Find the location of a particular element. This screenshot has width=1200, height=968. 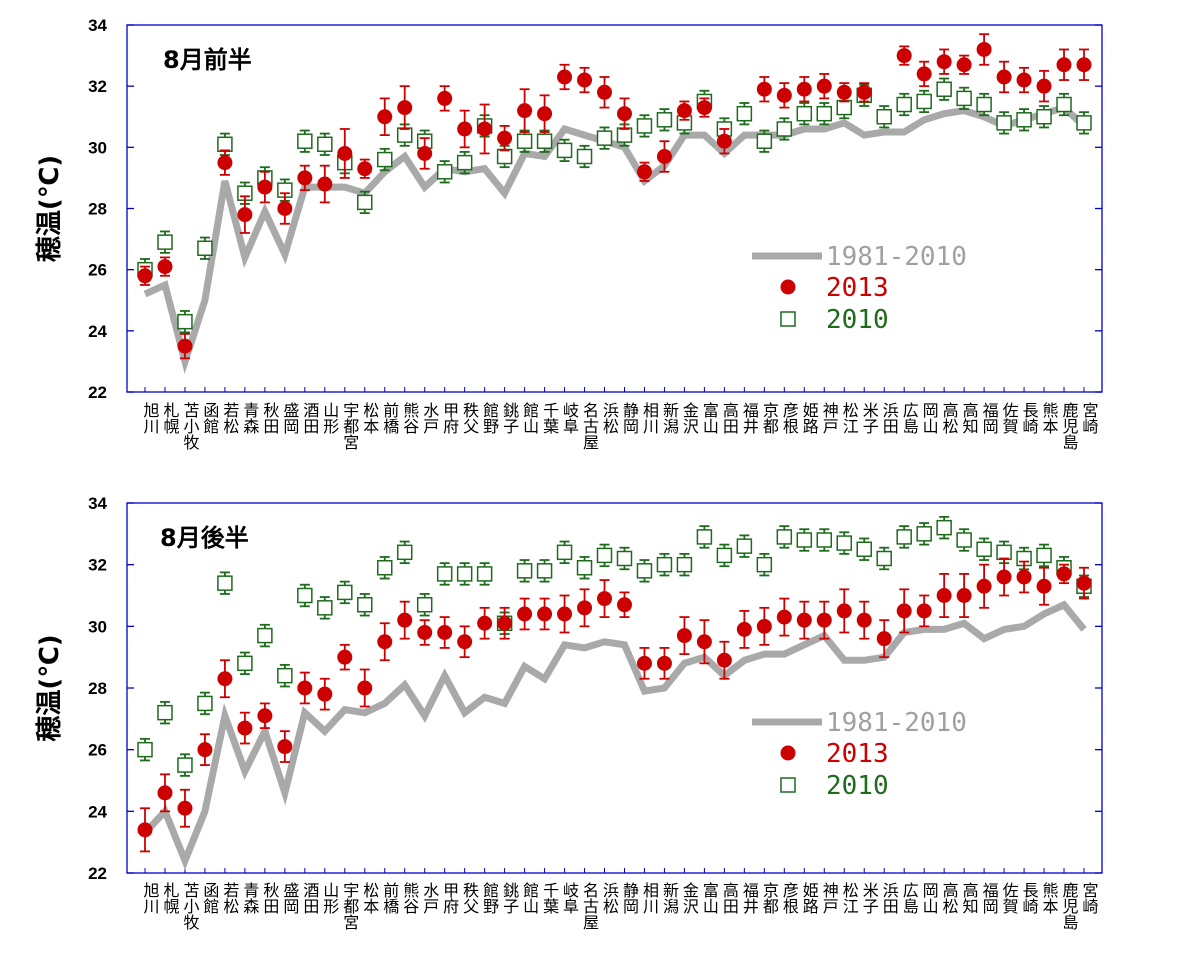

x-tick-label: 熊谷 is located at coordinates (409, 898).